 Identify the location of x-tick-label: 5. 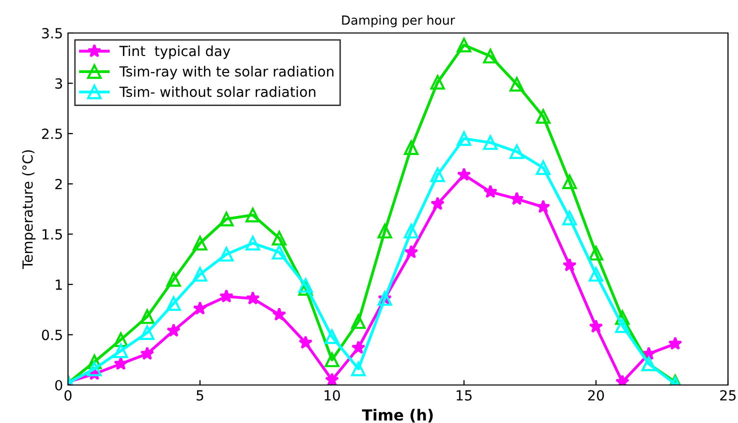
(200, 395).